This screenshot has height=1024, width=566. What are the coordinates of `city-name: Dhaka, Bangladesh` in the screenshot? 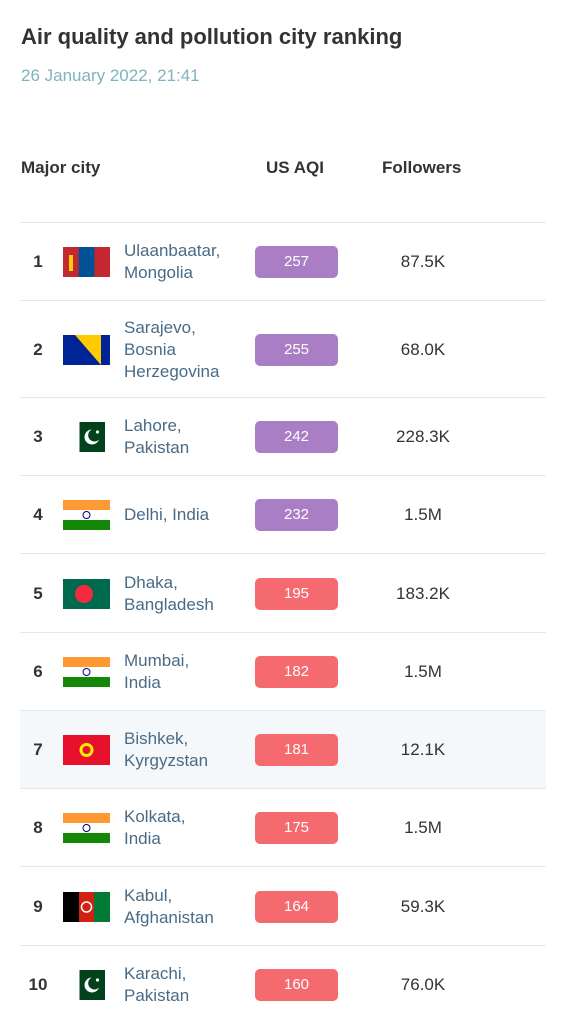 It's located at (169, 594).